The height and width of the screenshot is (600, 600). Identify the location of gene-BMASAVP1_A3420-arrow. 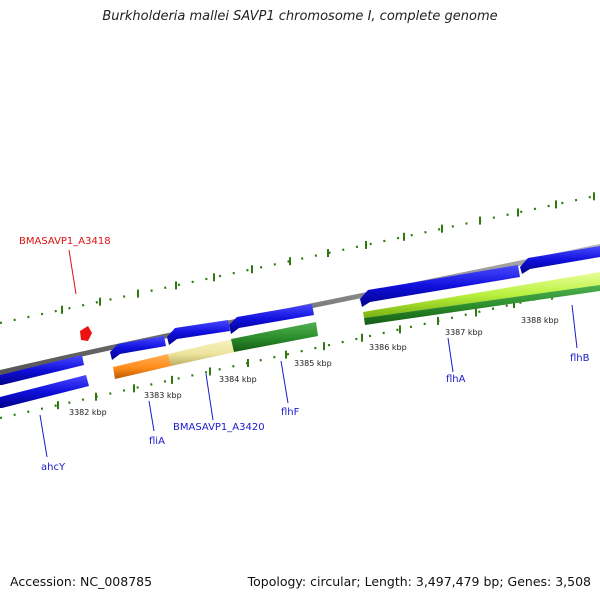
(198, 332).